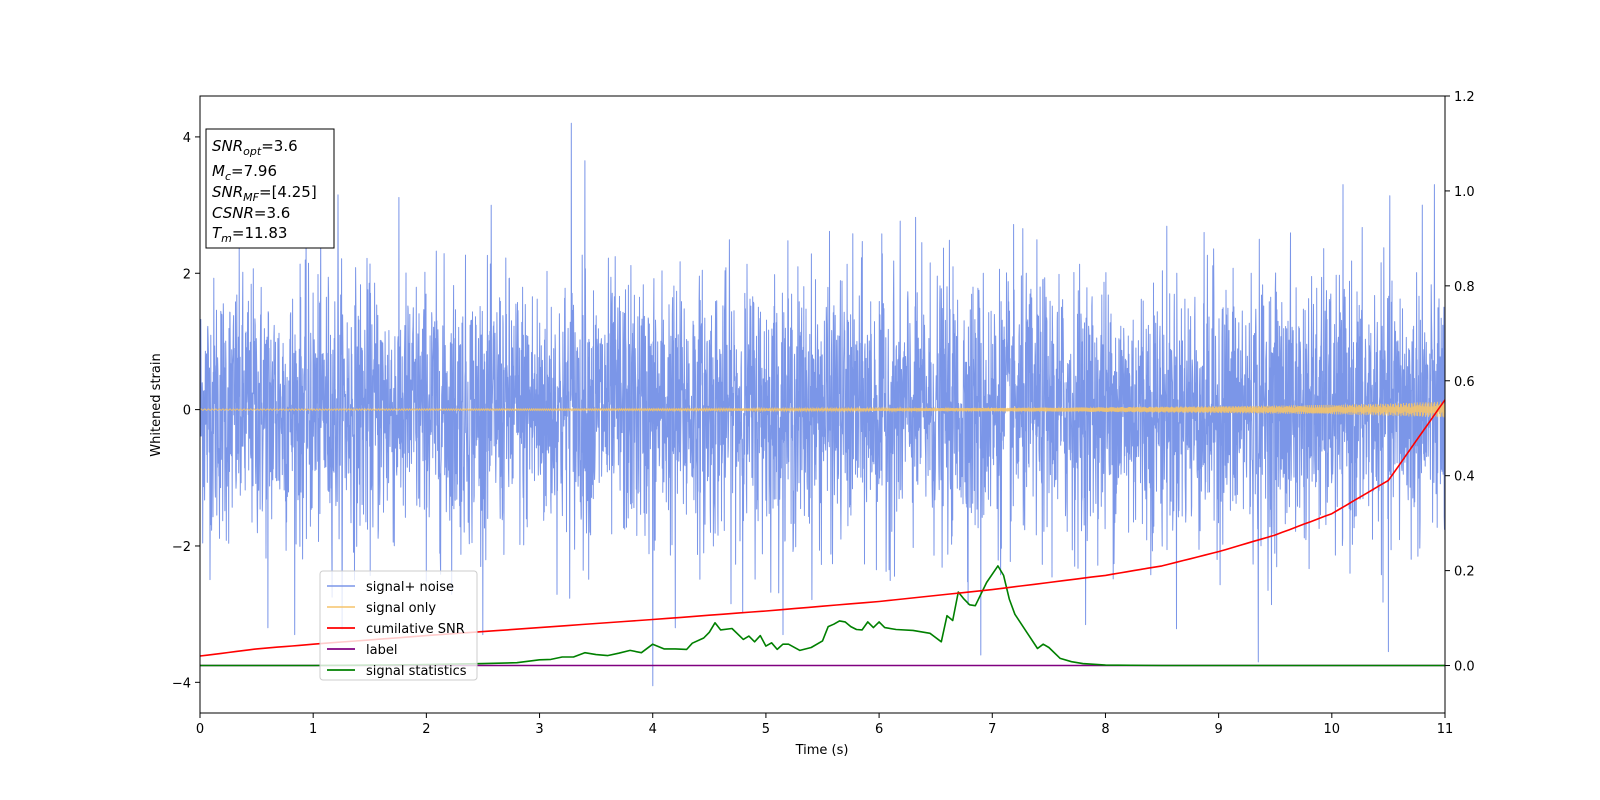  What do you see at coordinates (822, 750) in the screenshot?
I see `x-axis-label: Time (s)` at bounding box center [822, 750].